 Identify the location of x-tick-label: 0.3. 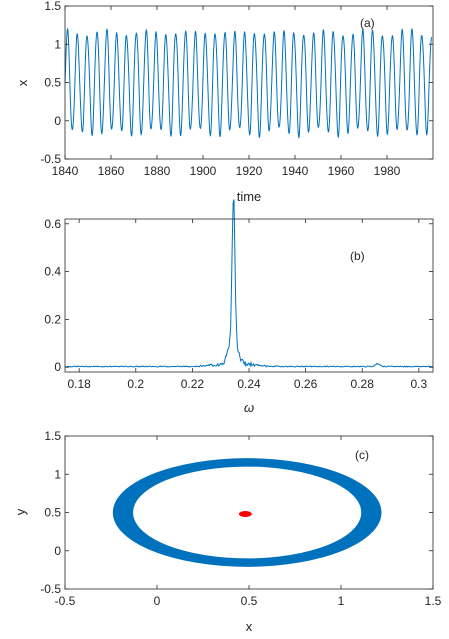
(419, 384).